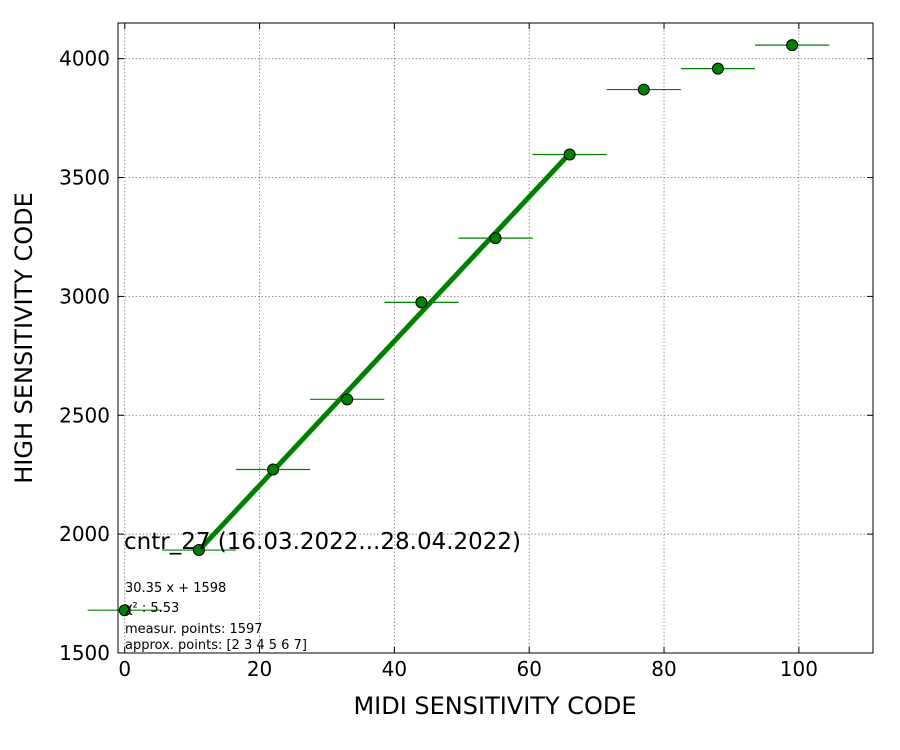  Describe the element at coordinates (24, 338) in the screenshot. I see `y-axis-label: HIGH SENSITIVITY CODE` at that location.